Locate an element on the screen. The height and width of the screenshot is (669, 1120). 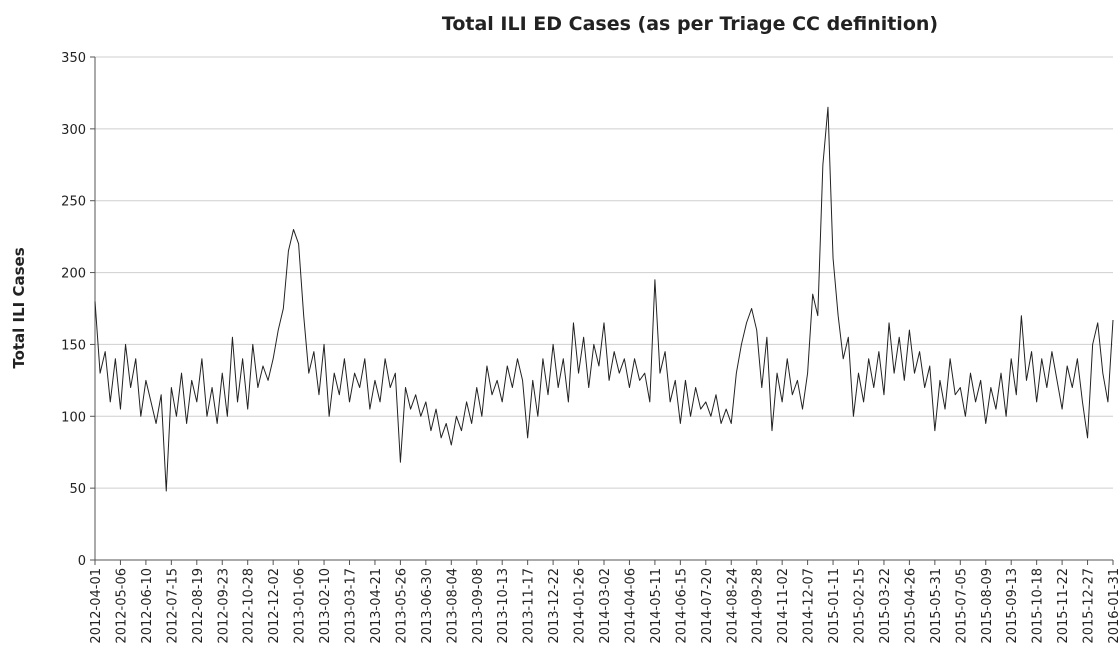
x-tick-label: 2014-03-02 is located at coordinates (605, 606).